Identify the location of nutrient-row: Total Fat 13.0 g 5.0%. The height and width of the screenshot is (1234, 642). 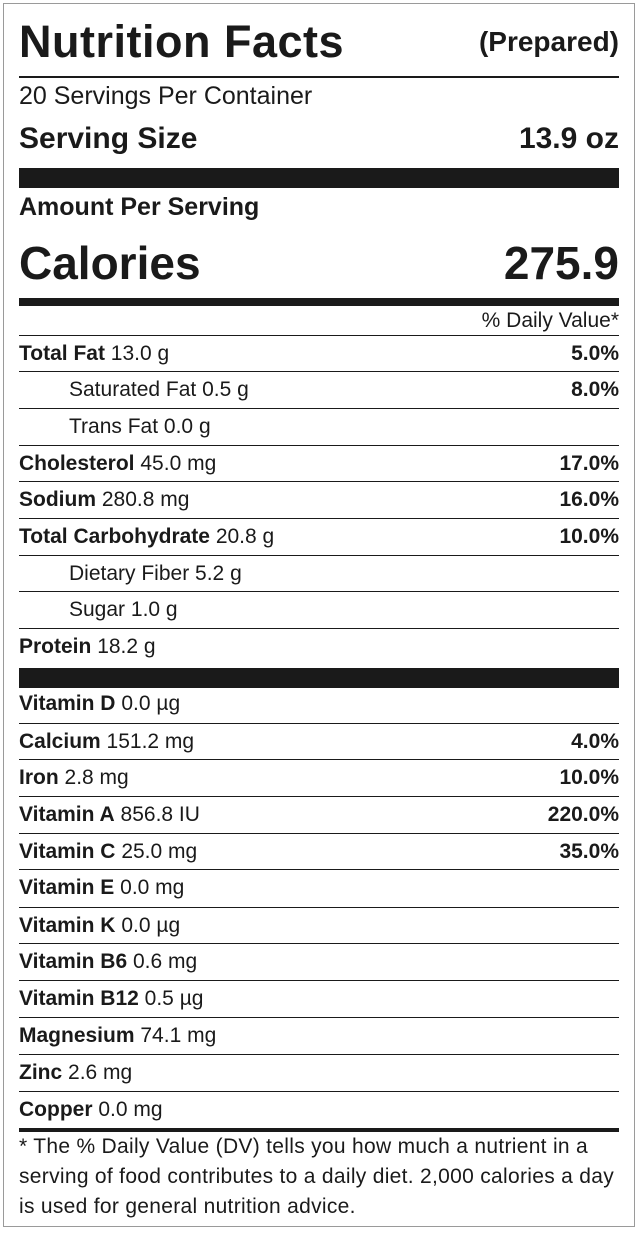
(319, 354).